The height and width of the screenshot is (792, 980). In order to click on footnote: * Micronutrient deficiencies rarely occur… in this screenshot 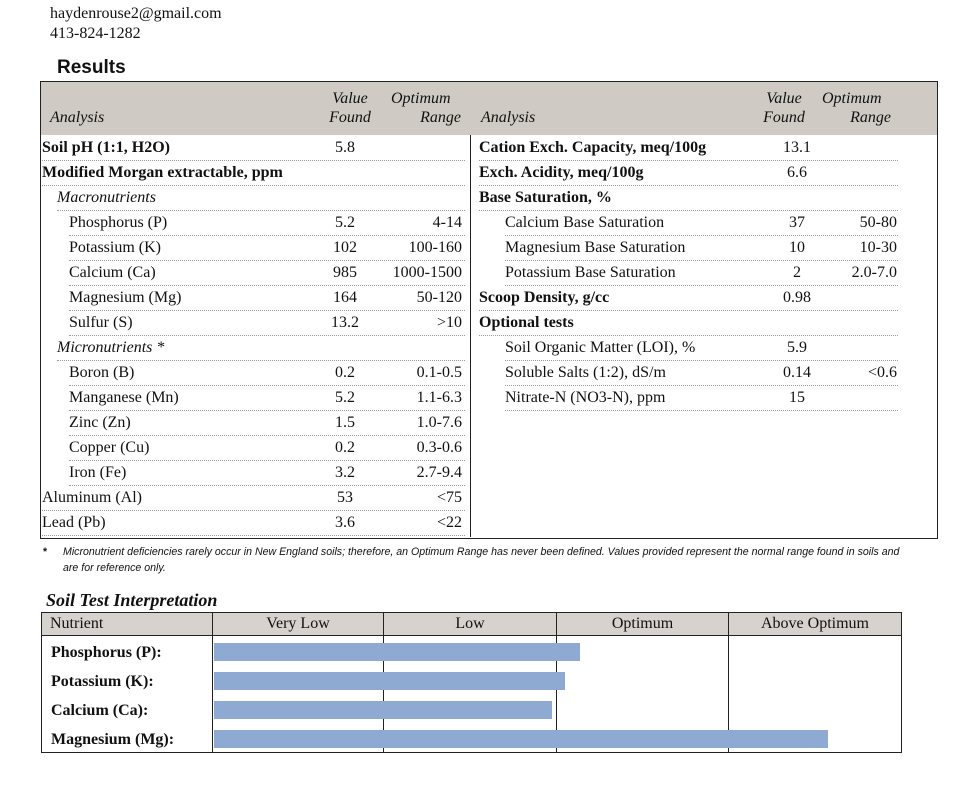, I will do `click(471, 560)`.